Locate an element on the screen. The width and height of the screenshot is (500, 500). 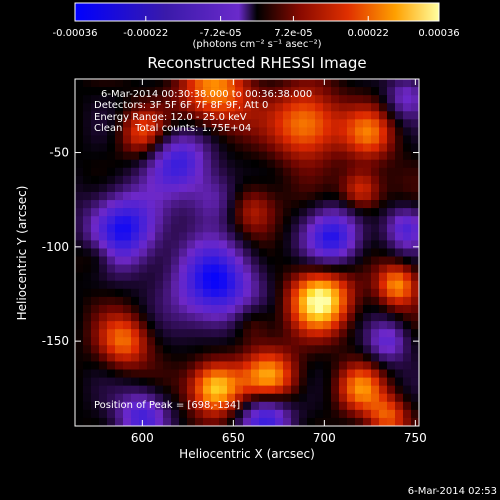
colorbar-tick-label: -0.00022 is located at coordinates (145, 33).